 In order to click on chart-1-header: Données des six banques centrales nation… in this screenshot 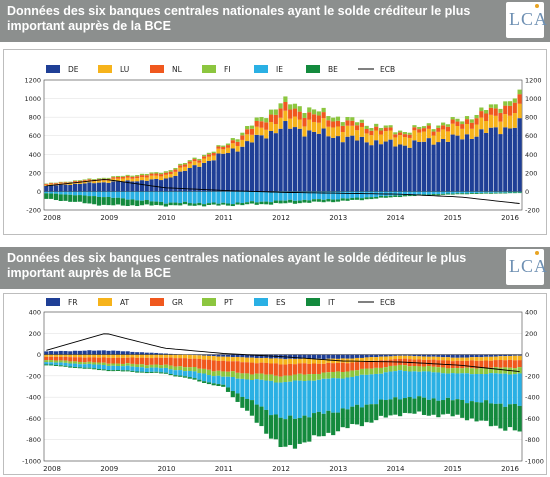, I will do `click(275, 21)`.